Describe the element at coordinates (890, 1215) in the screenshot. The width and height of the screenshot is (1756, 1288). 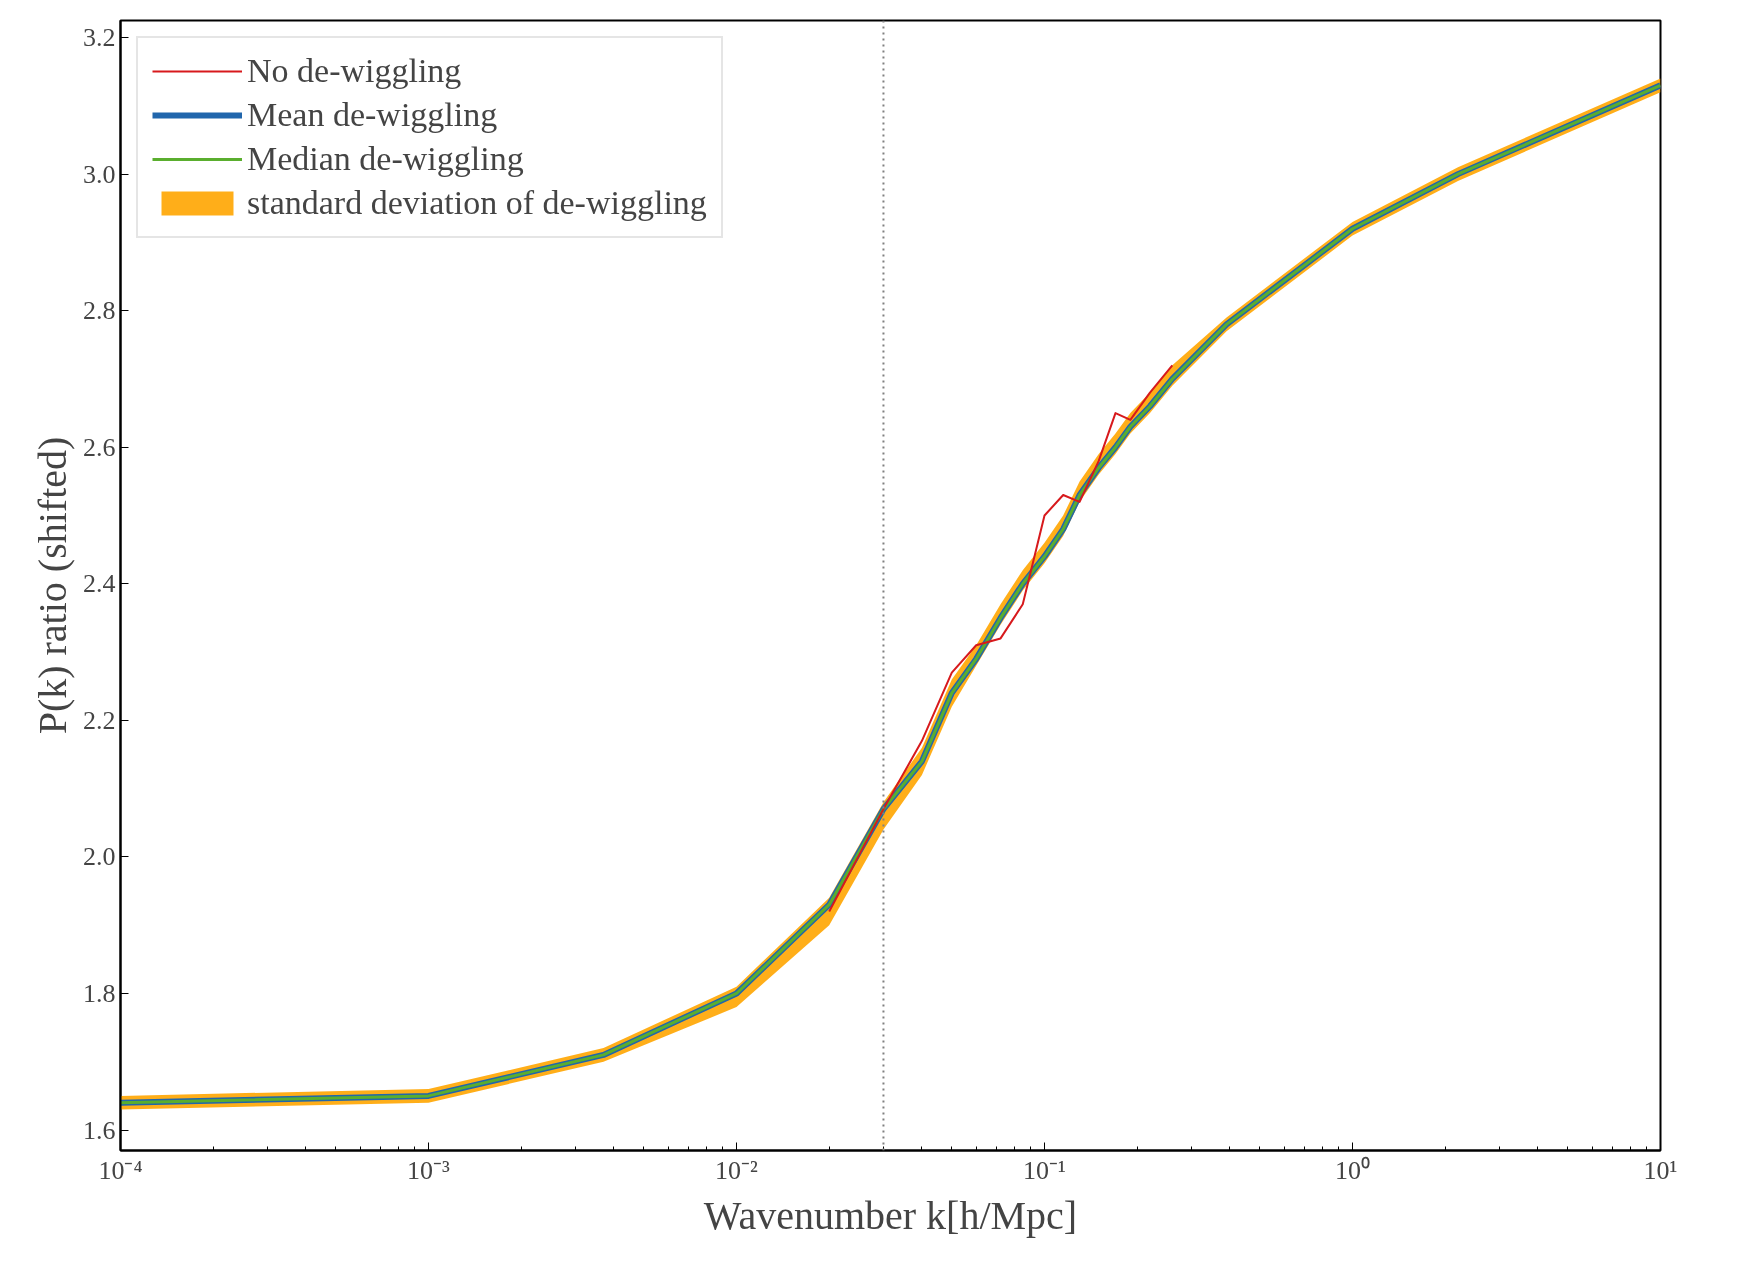
I see `x-axis-title: Wavenumber k[h/Mpc]` at that location.